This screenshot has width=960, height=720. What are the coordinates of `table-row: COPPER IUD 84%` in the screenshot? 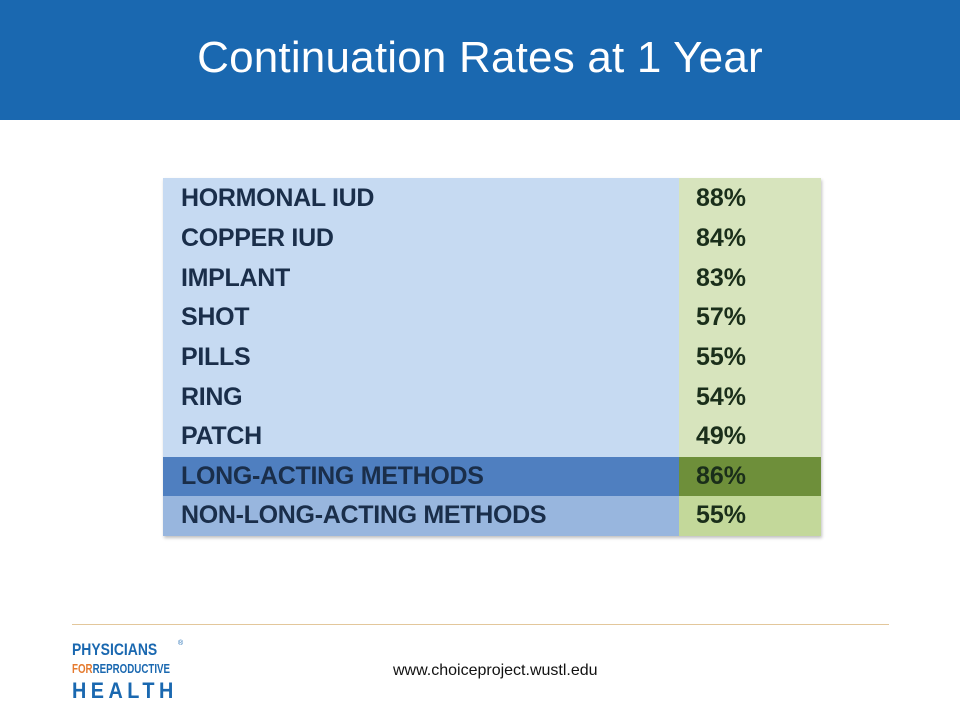 It's located at (492, 239).